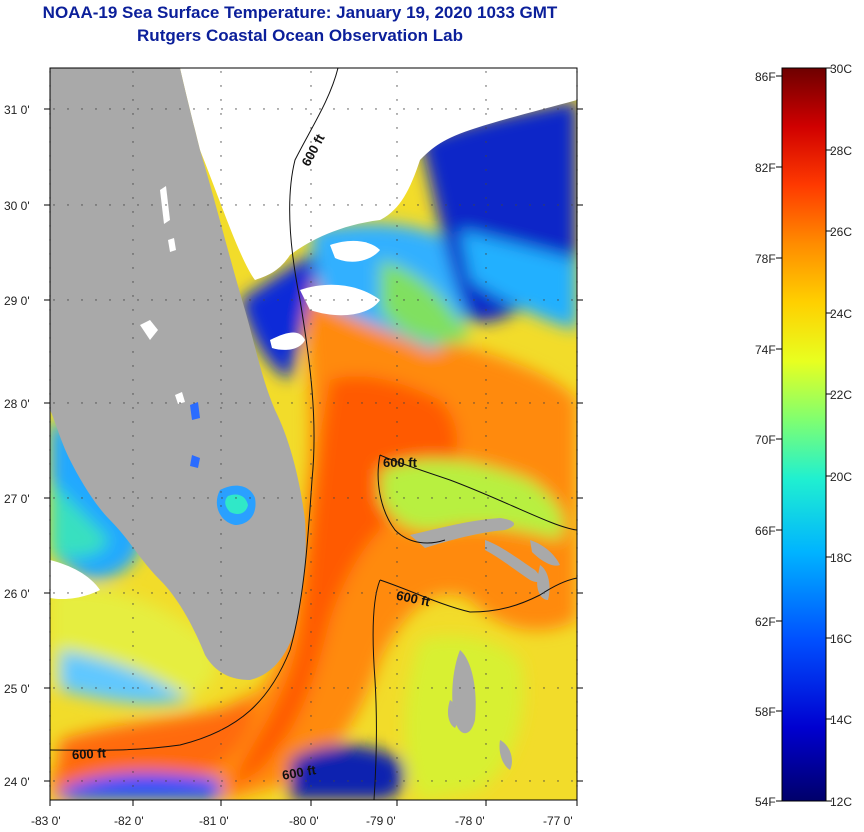 This screenshot has height=832, width=864. What do you see at coordinates (841, 395) in the screenshot?
I see `colorbar-c-label: 22C` at bounding box center [841, 395].